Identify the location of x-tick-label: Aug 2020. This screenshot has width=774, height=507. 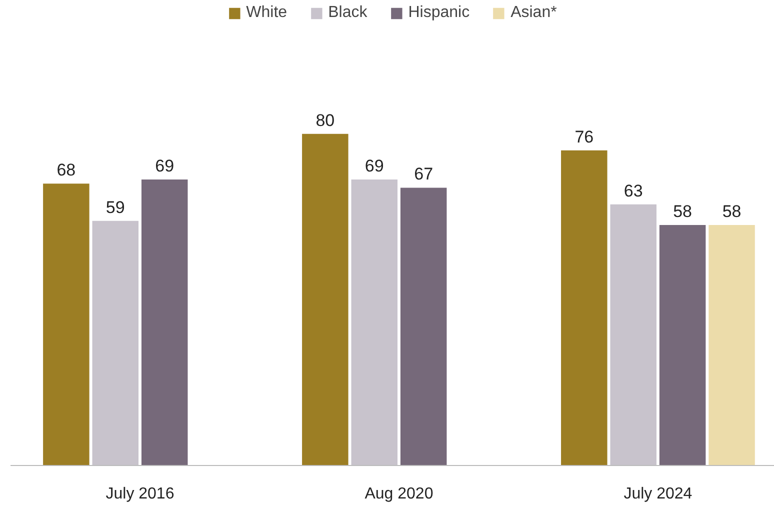
(399, 494).